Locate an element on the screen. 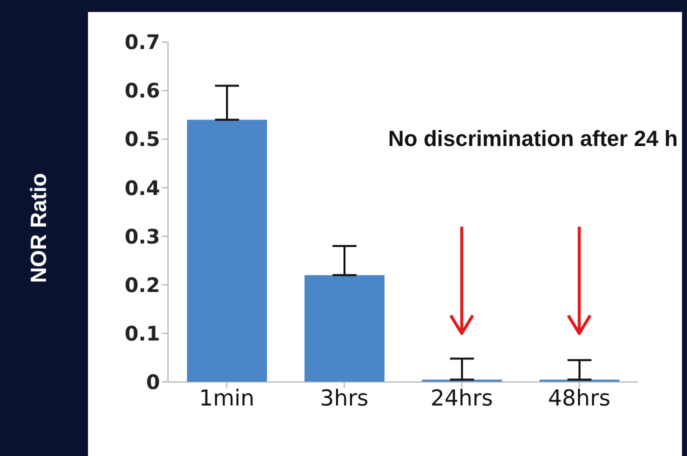 The width and height of the screenshot is (687, 456). y-tick-label: 0.7 is located at coordinates (142, 42).